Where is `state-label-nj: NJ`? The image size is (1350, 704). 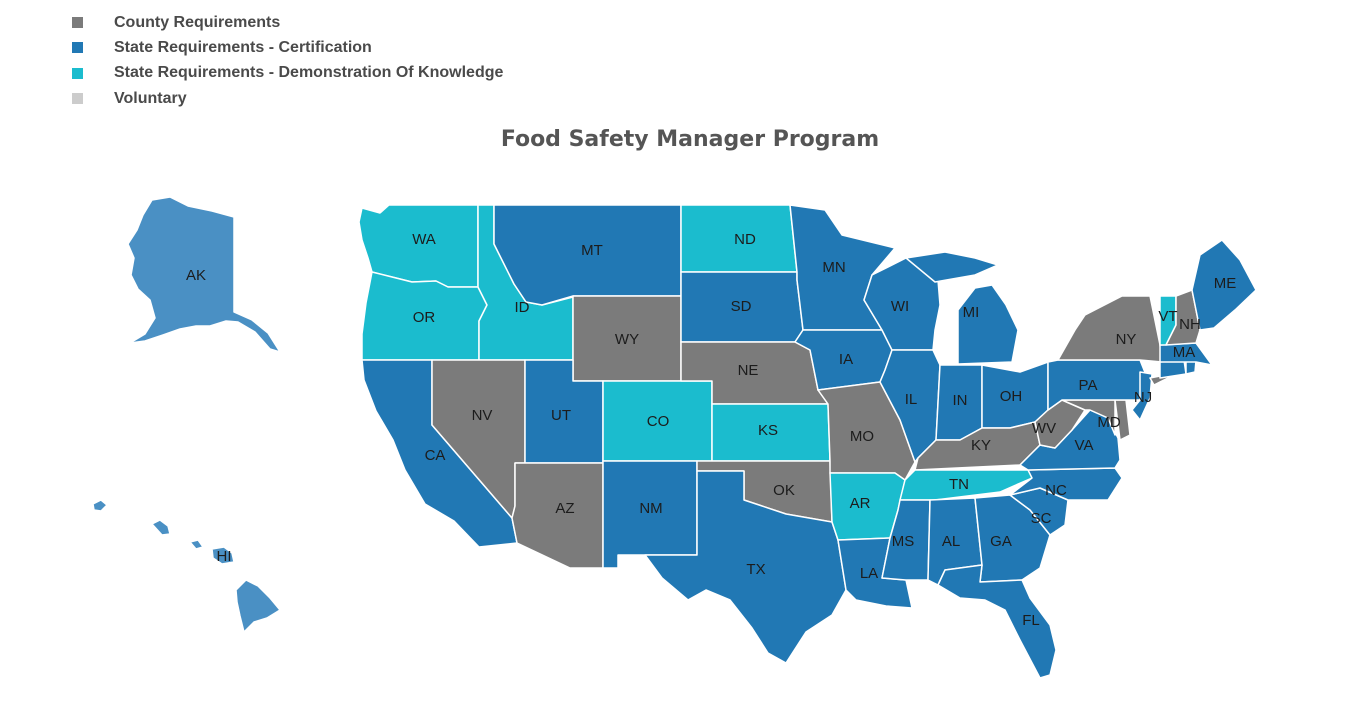
state-label-nj: NJ is located at coordinates (1143, 397).